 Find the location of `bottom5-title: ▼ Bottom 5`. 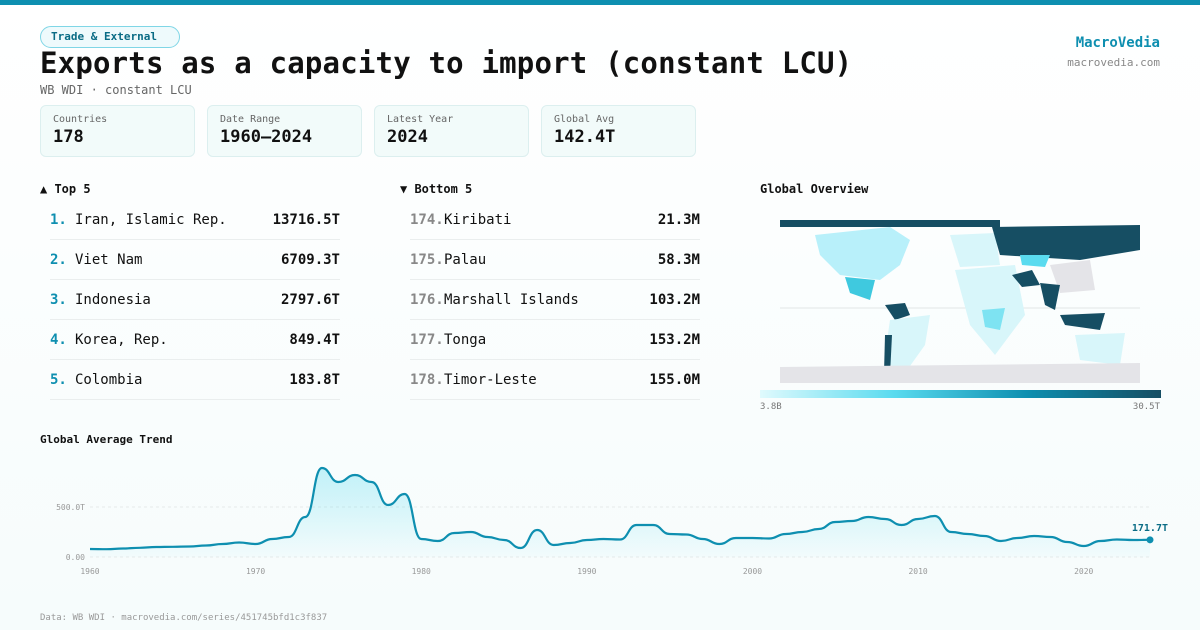

bottom5-title: ▼ Bottom 5 is located at coordinates (436, 189).